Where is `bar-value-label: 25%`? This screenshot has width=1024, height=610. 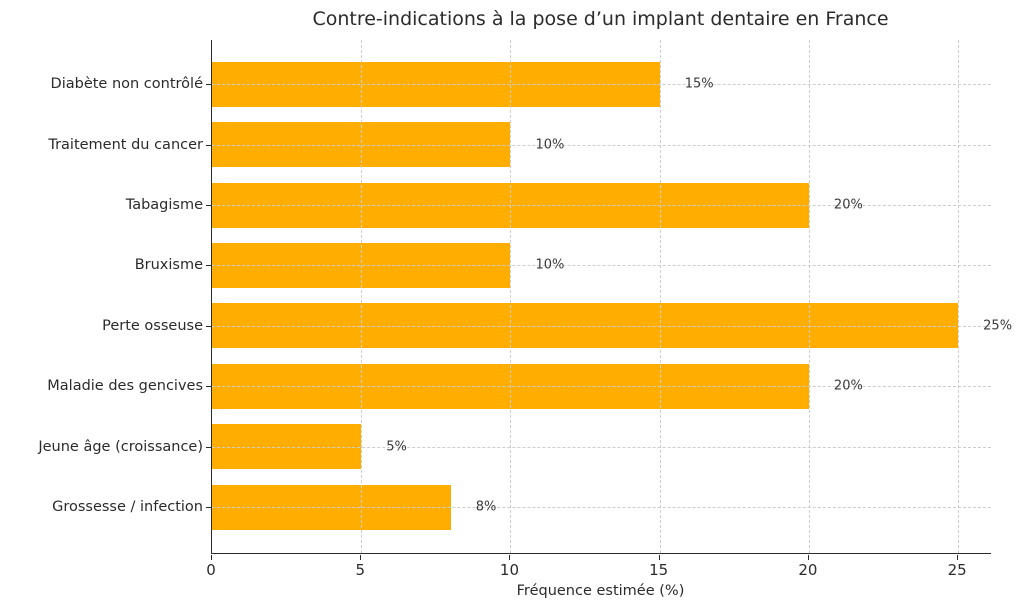 bar-value-label: 25% is located at coordinates (998, 326).